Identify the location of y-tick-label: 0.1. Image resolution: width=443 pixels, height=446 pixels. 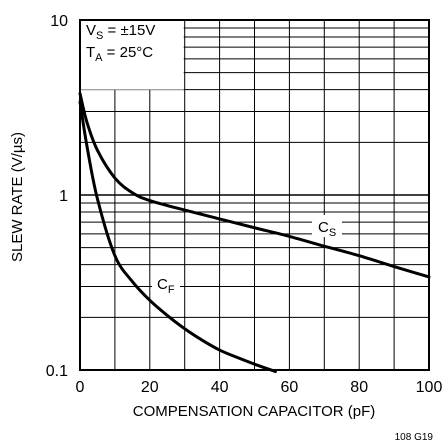
(57, 371).